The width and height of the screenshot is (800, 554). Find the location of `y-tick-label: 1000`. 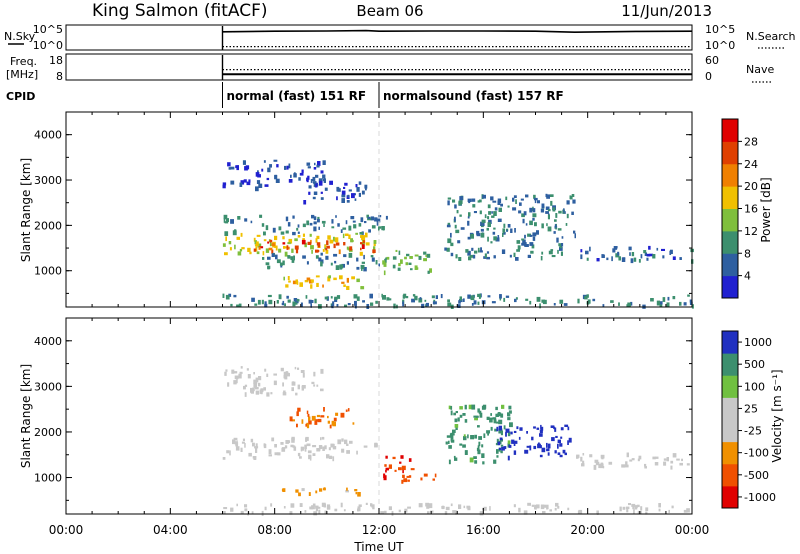

y-tick-label: 1000 is located at coordinates (48, 271).